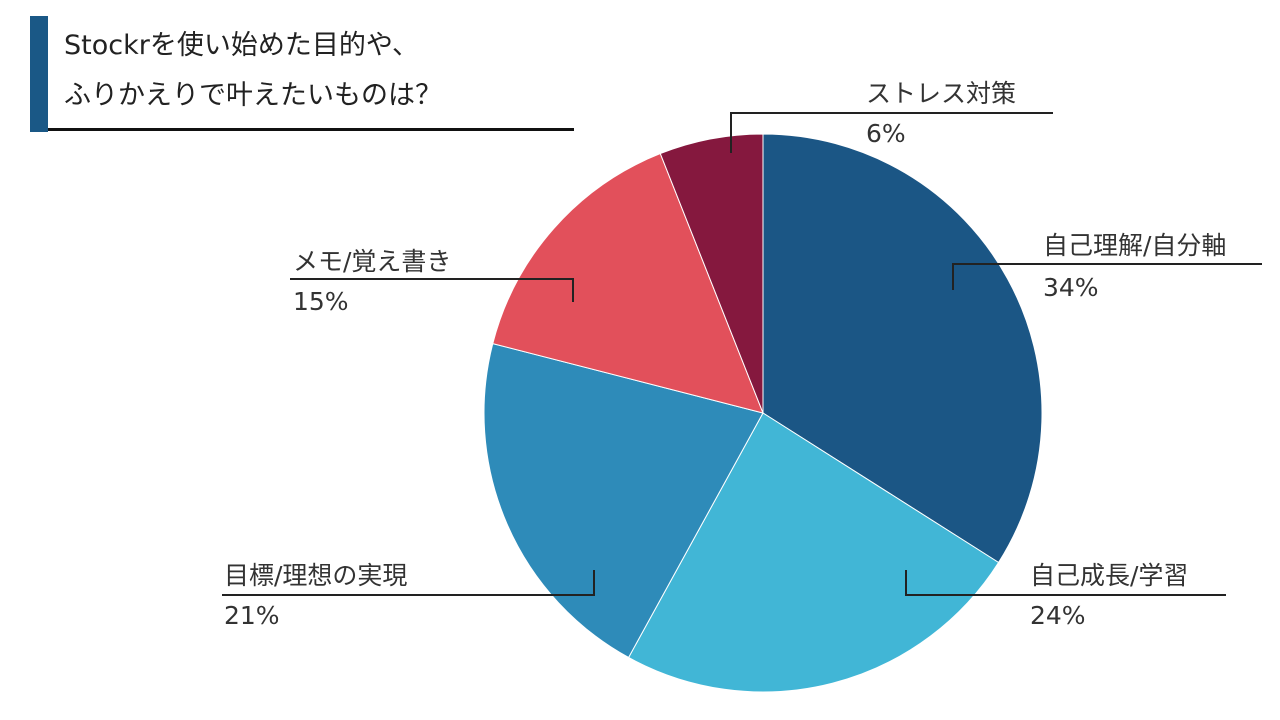  What do you see at coordinates (372, 261) in the screenshot?
I see `slice-label-name-4: メモ/覚え書き` at bounding box center [372, 261].